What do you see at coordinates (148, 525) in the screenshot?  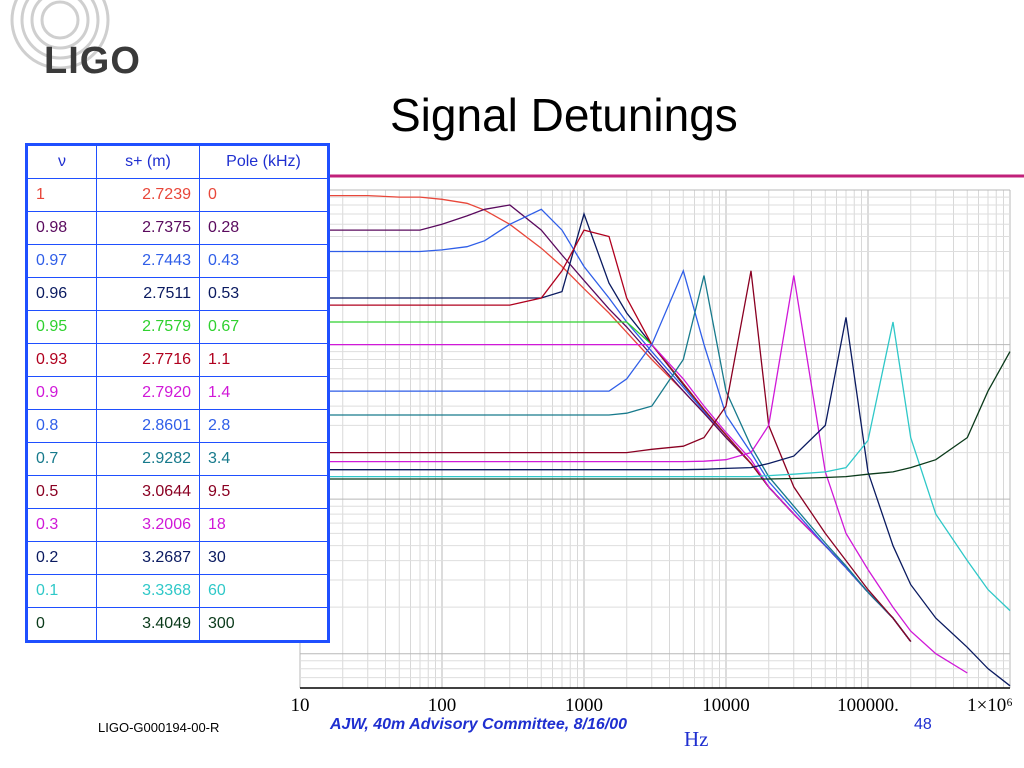 I see `cell-s: 3.2006` at bounding box center [148, 525].